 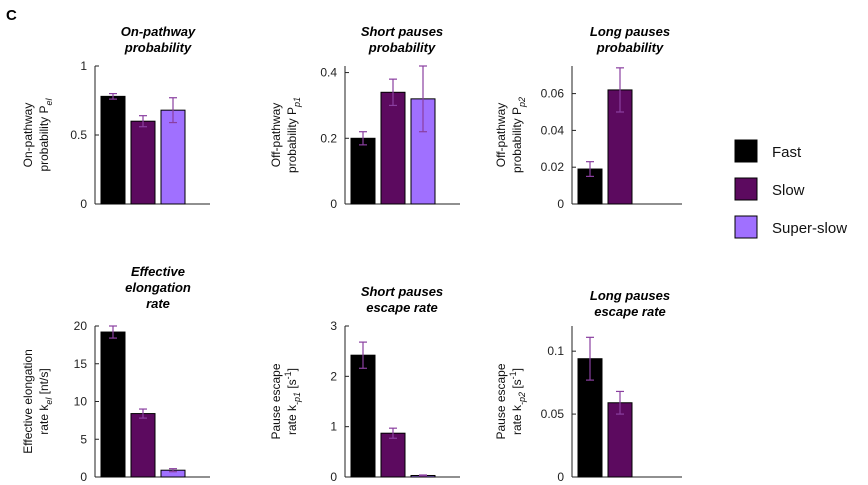 I want to click on y-tick-label: 0.5, so click(x=78, y=135).